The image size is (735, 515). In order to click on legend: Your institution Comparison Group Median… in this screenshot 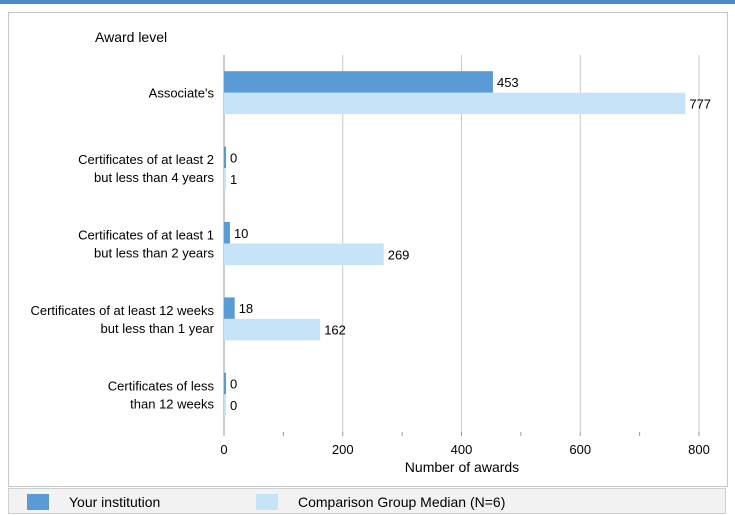, I will do `click(367, 501)`.